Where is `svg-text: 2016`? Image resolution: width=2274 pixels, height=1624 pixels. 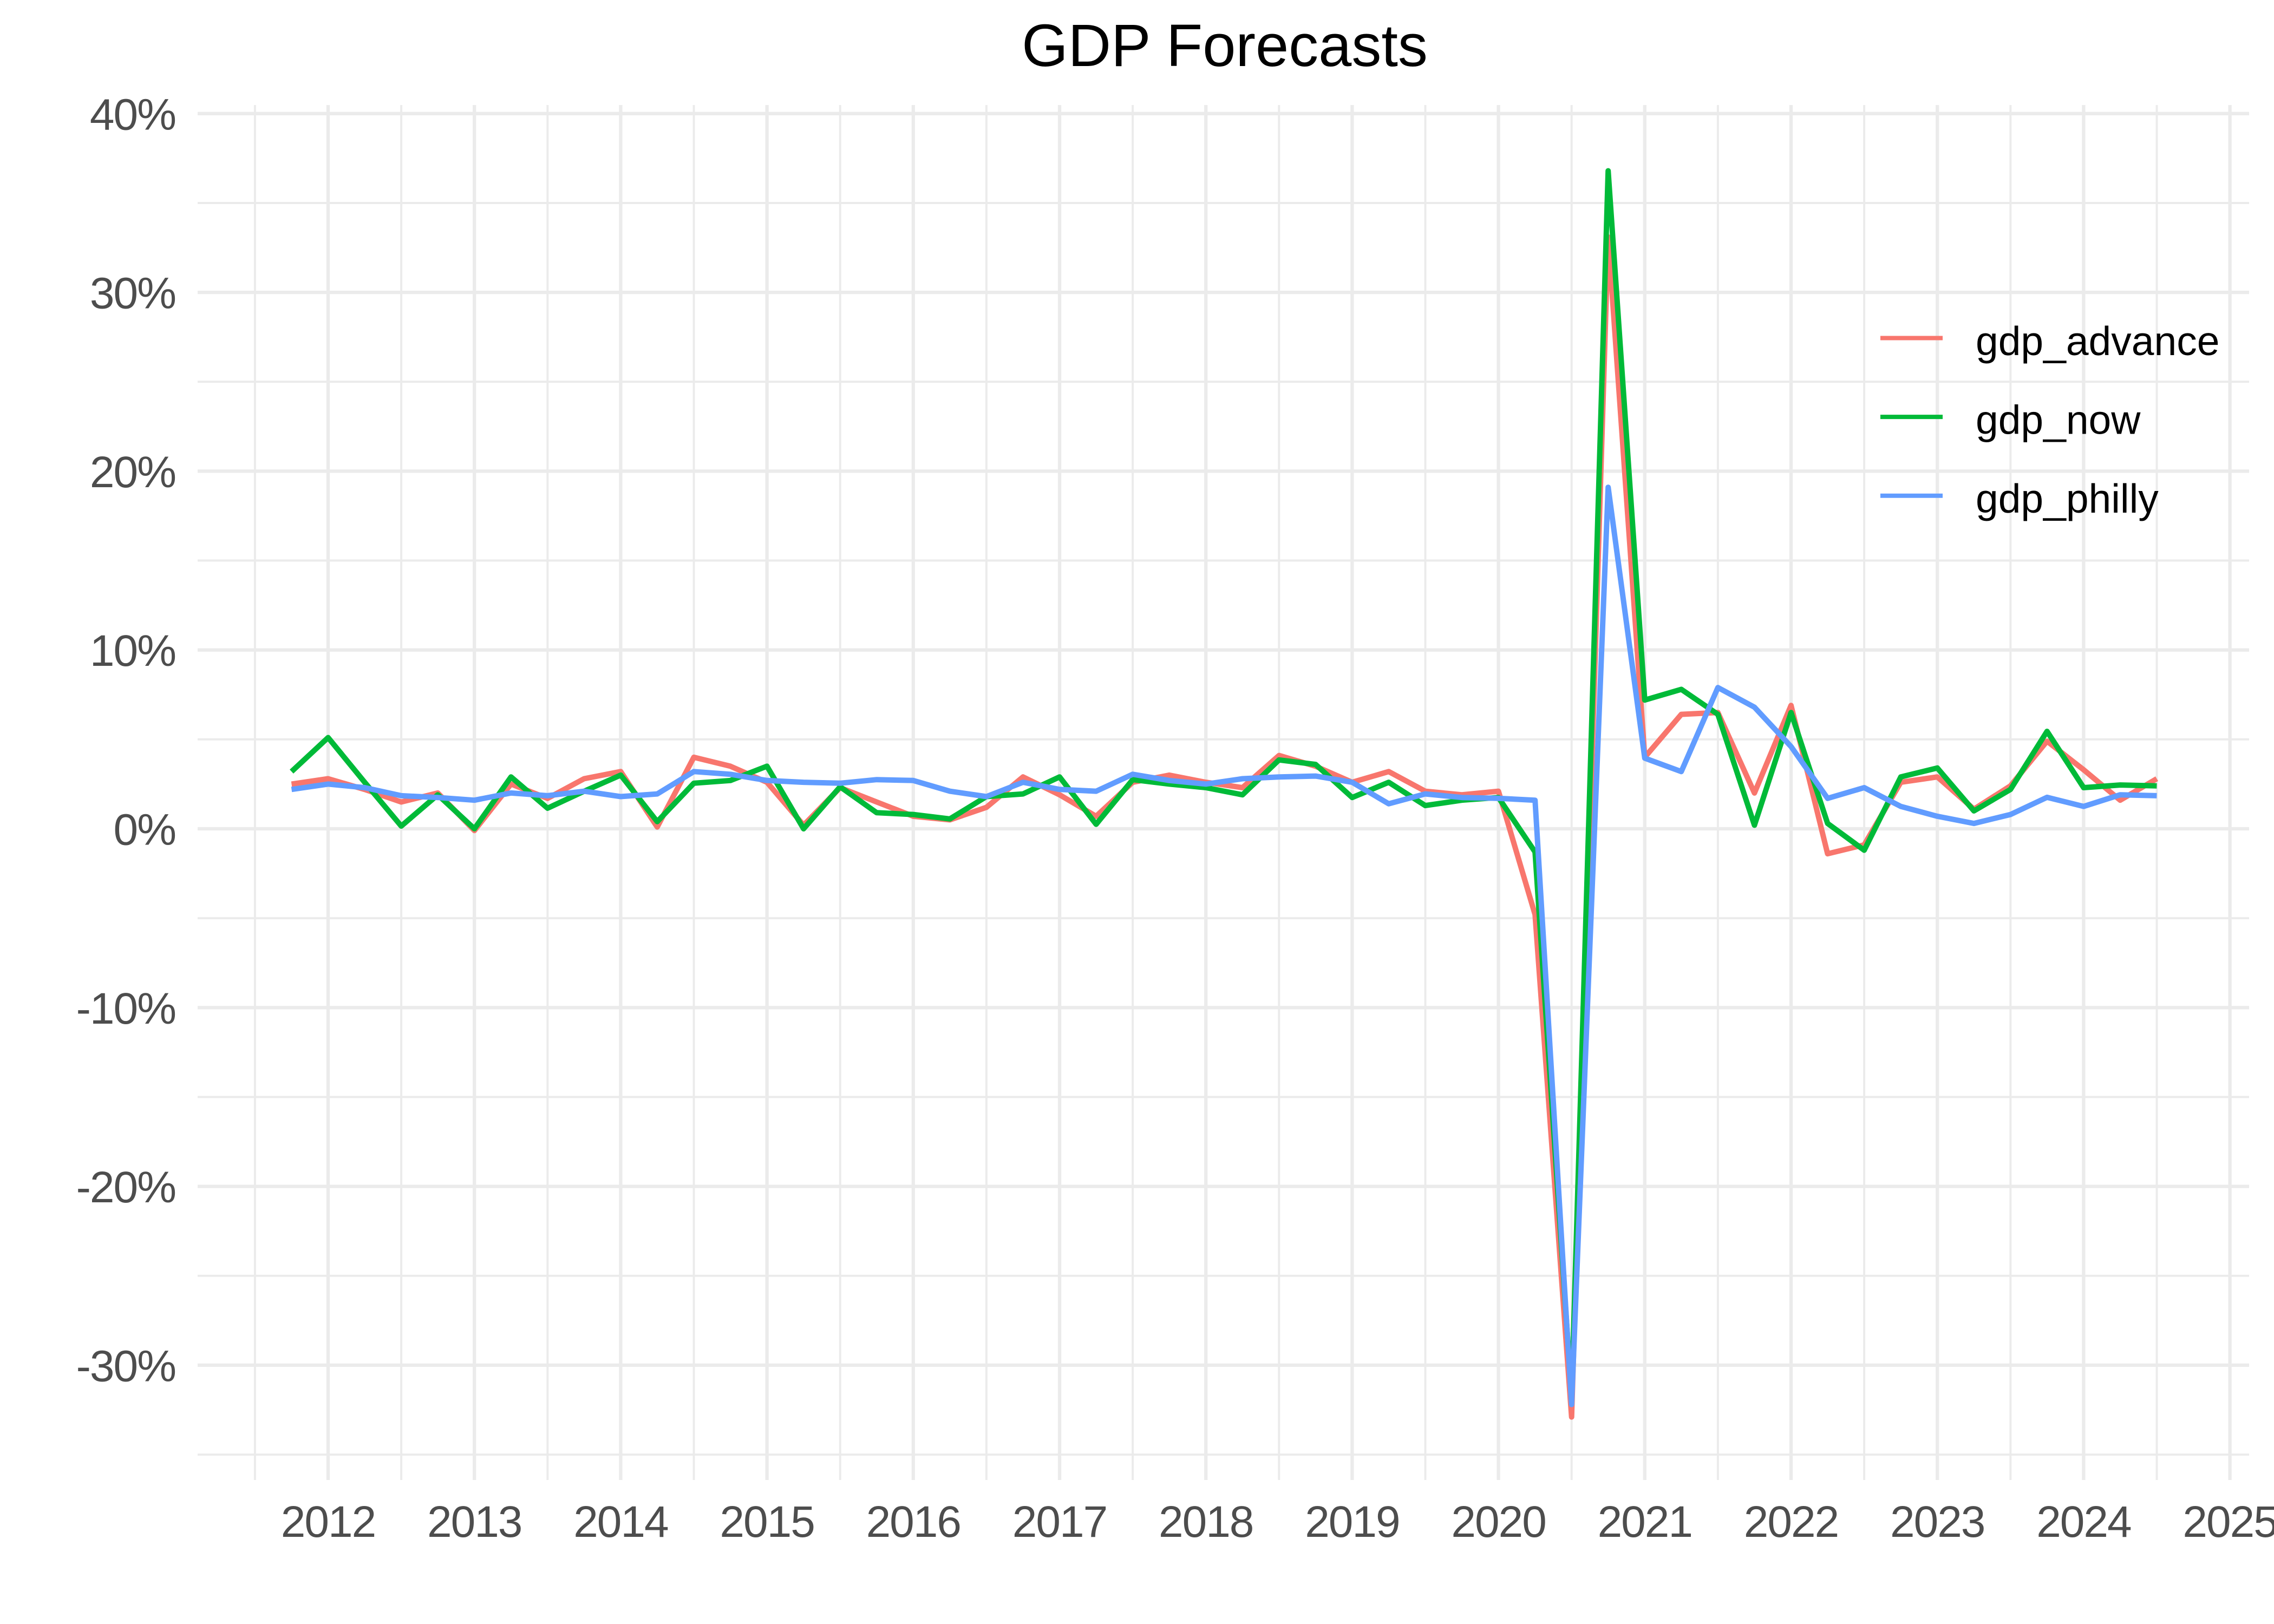
svg-text: 2016 is located at coordinates (913, 1522).